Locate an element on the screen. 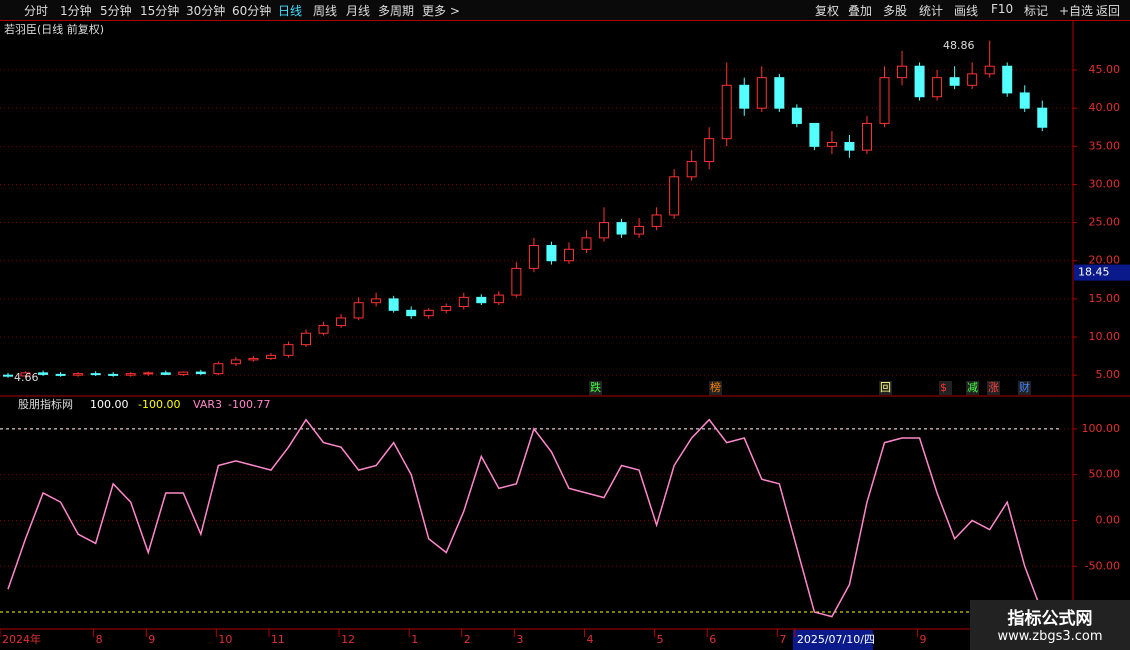 The height and width of the screenshot is (650, 1130). x-tick-label: 10 is located at coordinates (225, 639).